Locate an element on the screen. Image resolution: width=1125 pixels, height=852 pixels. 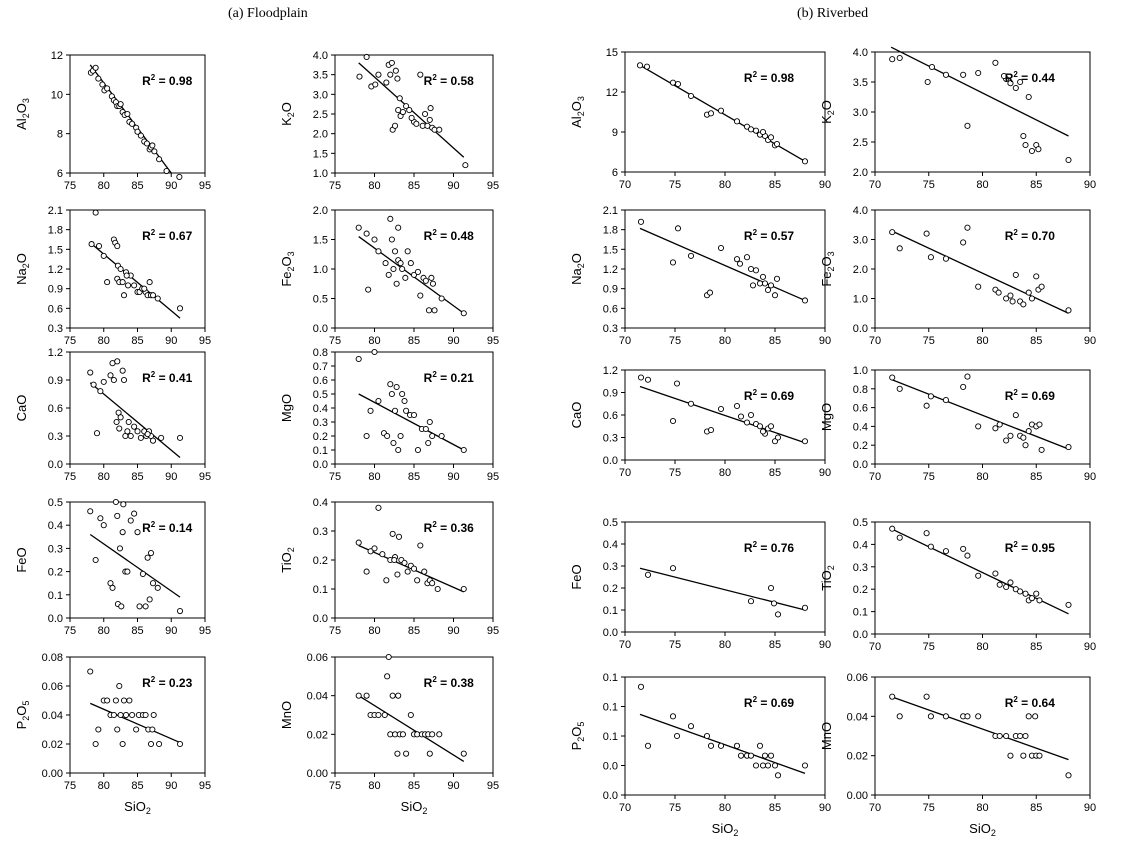
y-tick-label: 0.2 is located at coordinates (55, 573).